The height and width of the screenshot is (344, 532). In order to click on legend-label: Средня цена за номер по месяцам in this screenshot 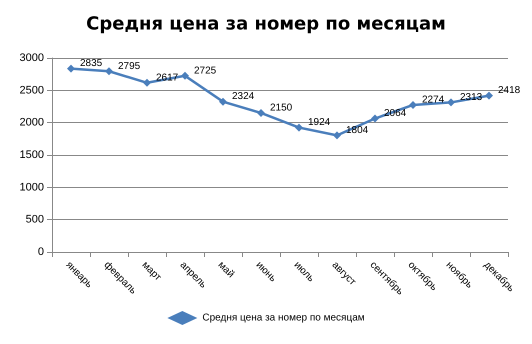, I will do `click(283, 318)`.